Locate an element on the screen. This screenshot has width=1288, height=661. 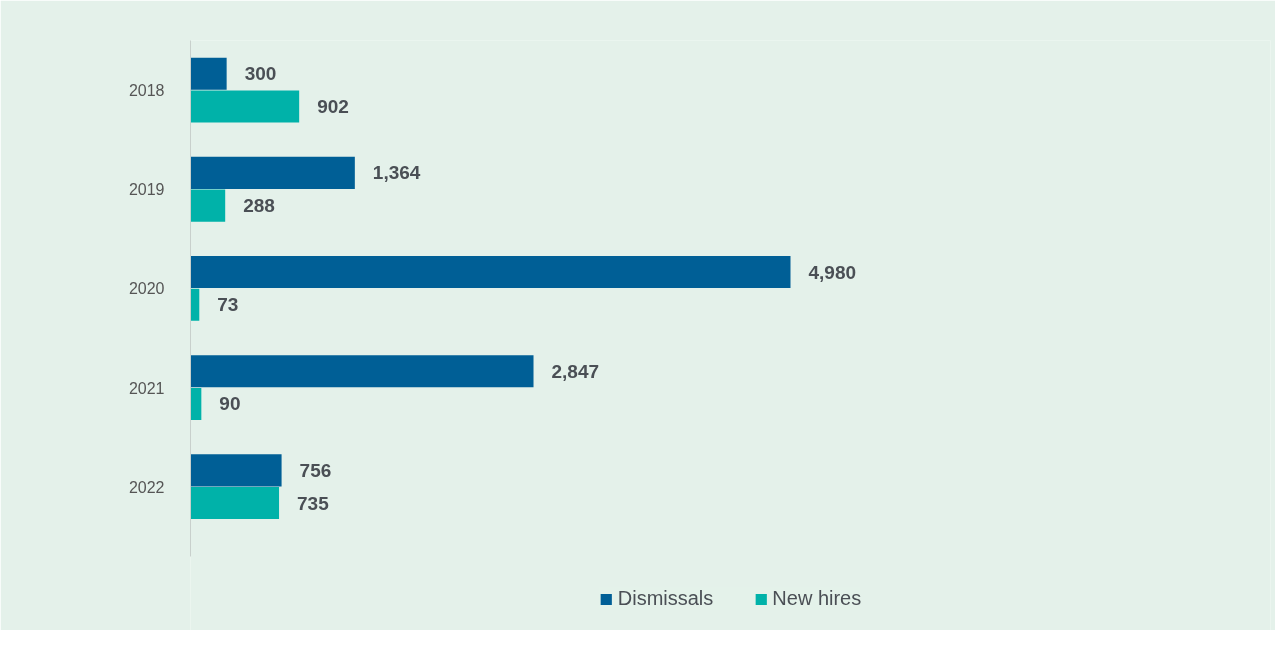
y-tick-label: 2022 is located at coordinates (146, 487).